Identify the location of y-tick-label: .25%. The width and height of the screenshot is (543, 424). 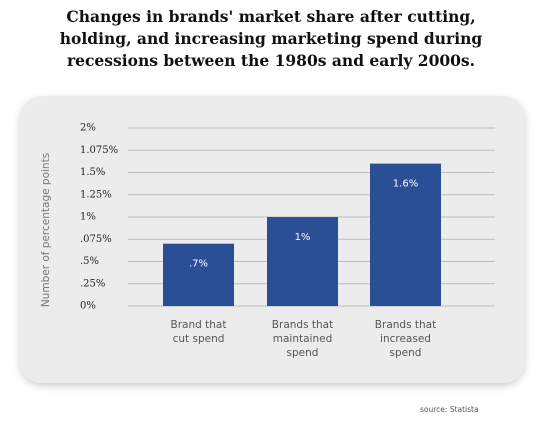
(92, 283).